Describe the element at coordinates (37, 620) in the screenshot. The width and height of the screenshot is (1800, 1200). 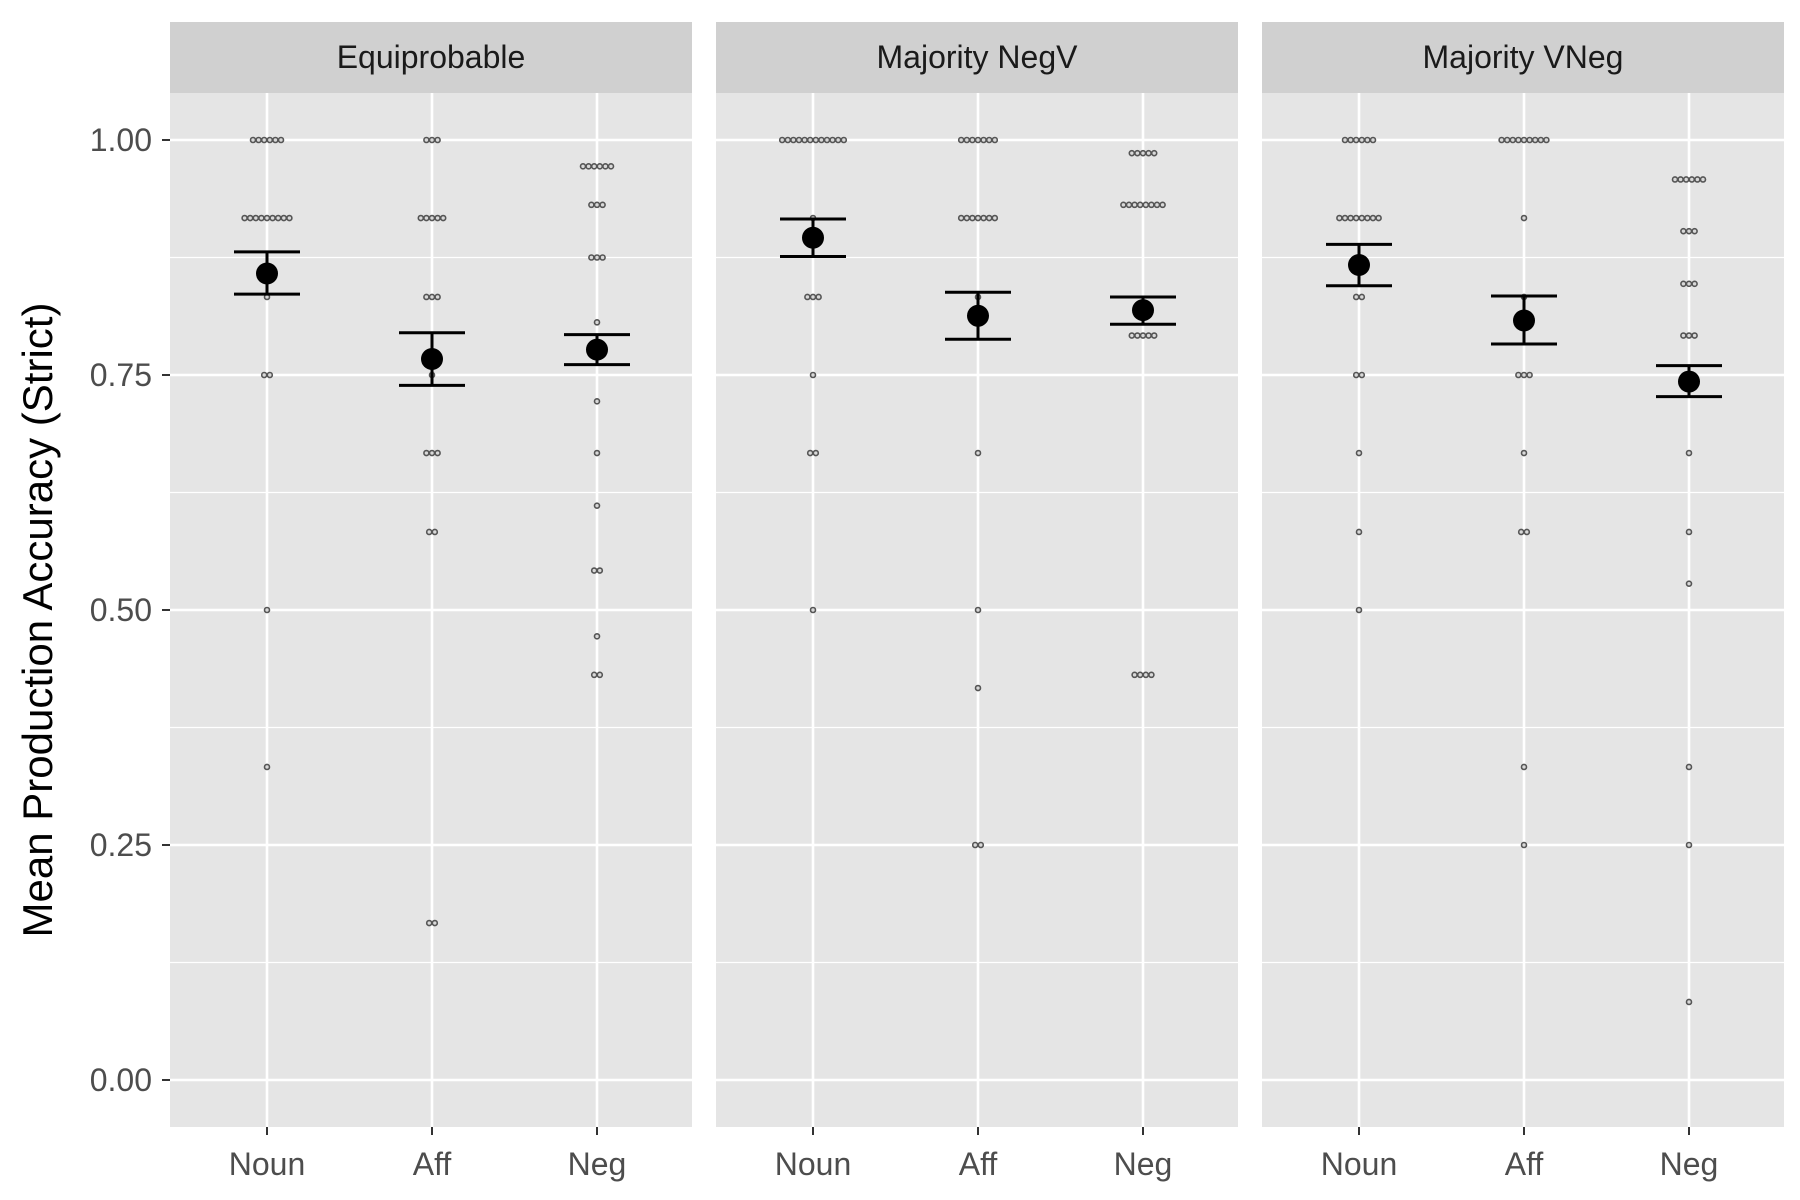
I see `y-axis-title: Mean Production Accuracy (Strict)` at that location.